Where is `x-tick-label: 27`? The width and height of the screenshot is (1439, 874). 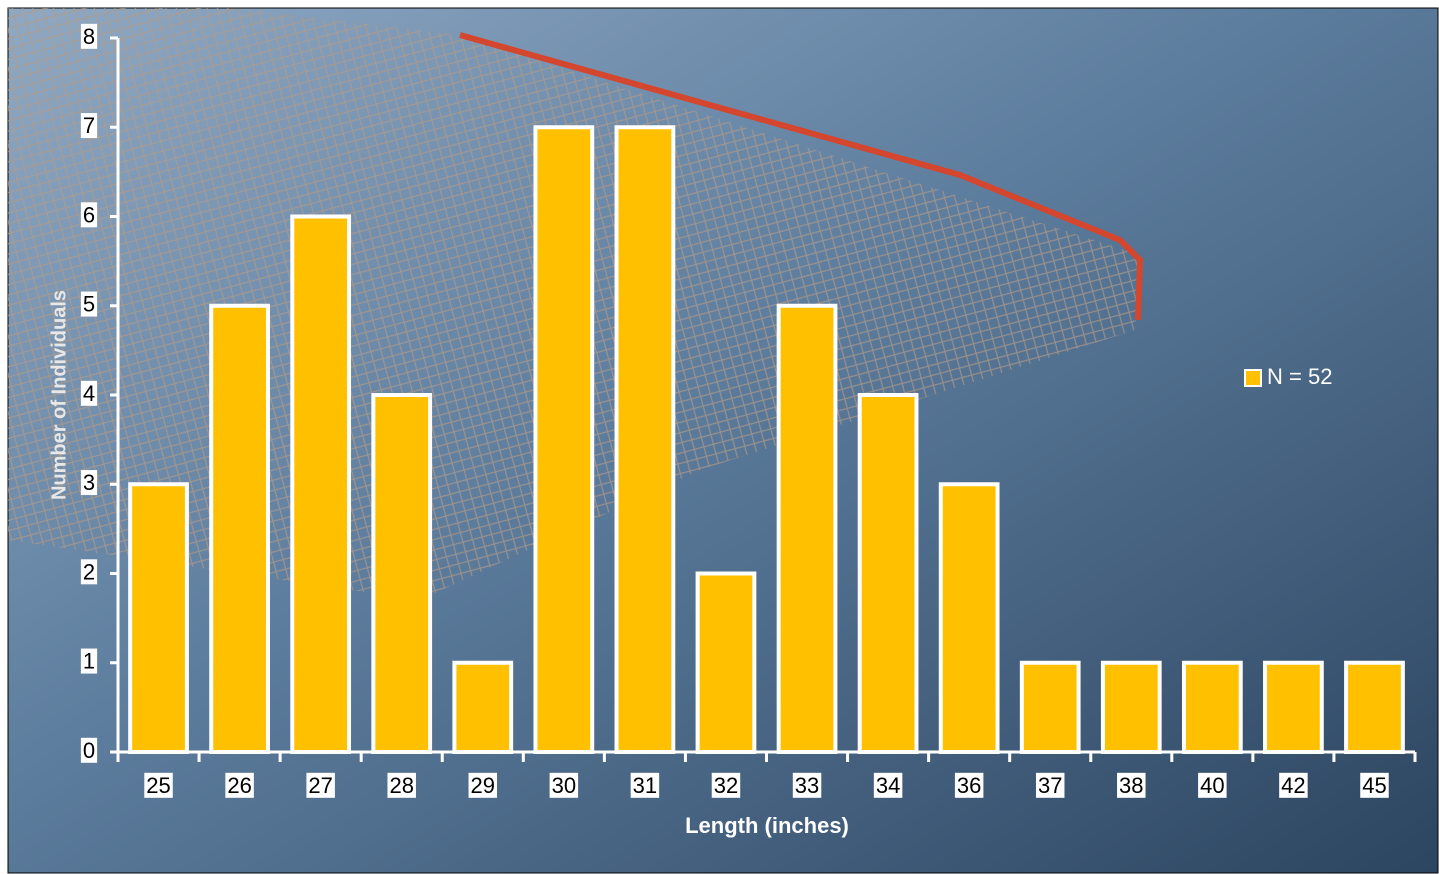
x-tick-label: 27 is located at coordinates (320, 785).